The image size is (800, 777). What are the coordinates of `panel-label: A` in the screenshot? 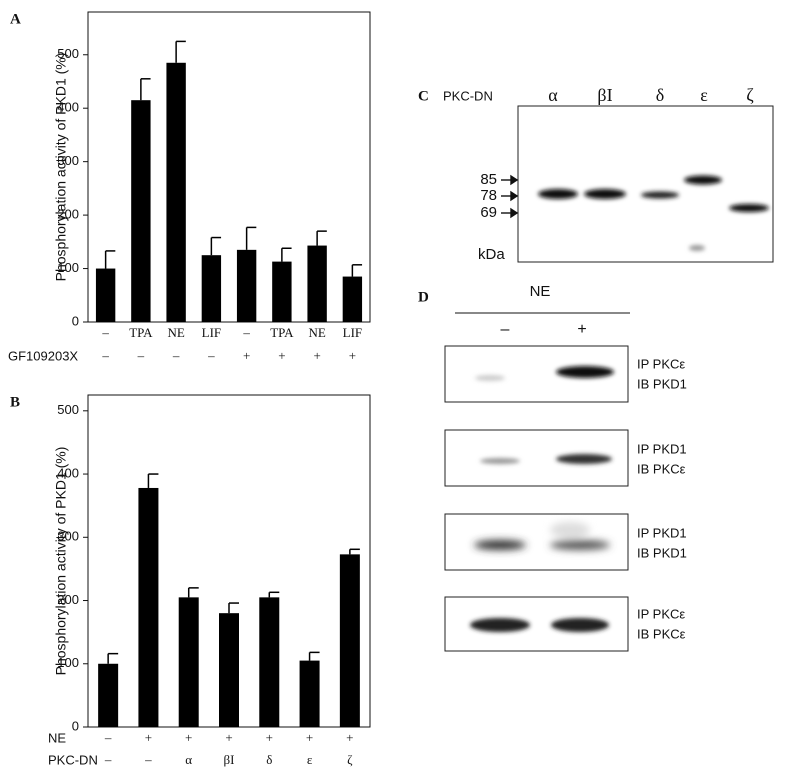 It's located at (15, 19).